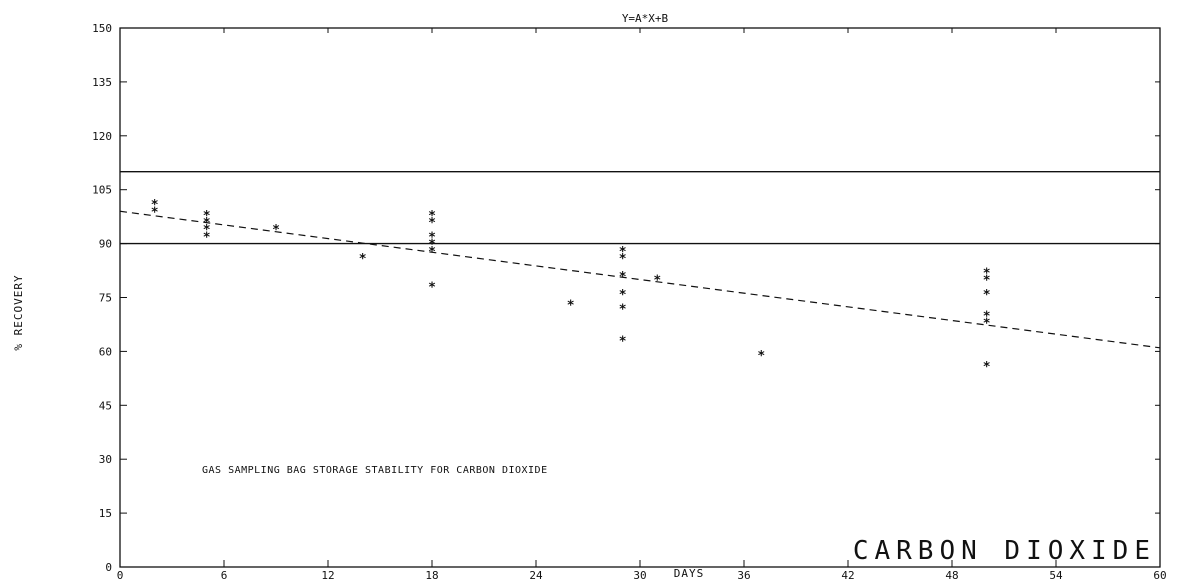 This screenshot has width=1178, height=580. What do you see at coordinates (639, 574) in the screenshot?
I see `x-tick-label: 30` at bounding box center [639, 574].